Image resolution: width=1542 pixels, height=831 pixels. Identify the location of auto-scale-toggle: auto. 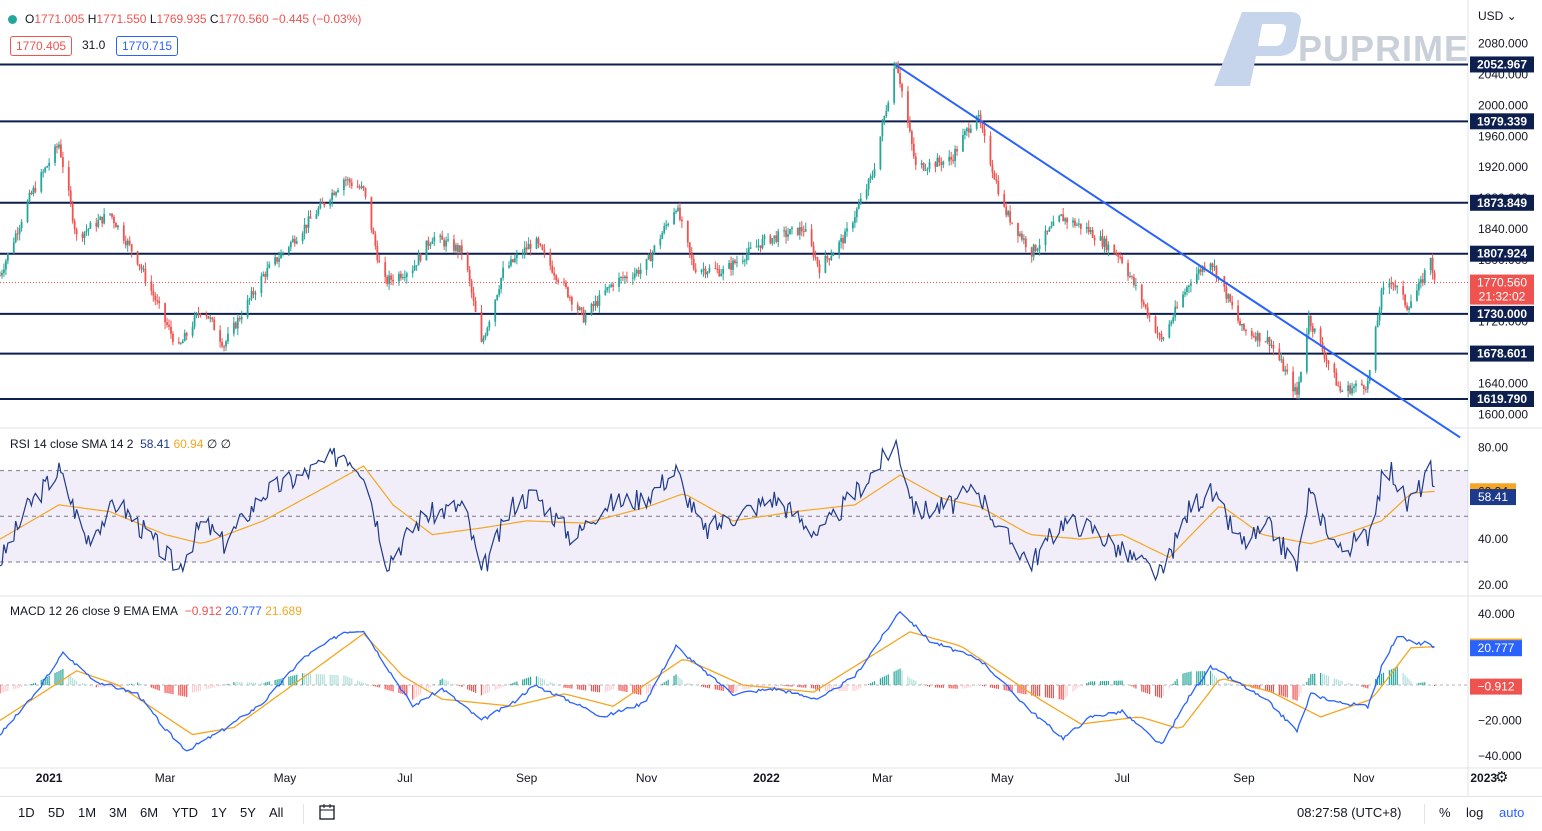
(1512, 812).